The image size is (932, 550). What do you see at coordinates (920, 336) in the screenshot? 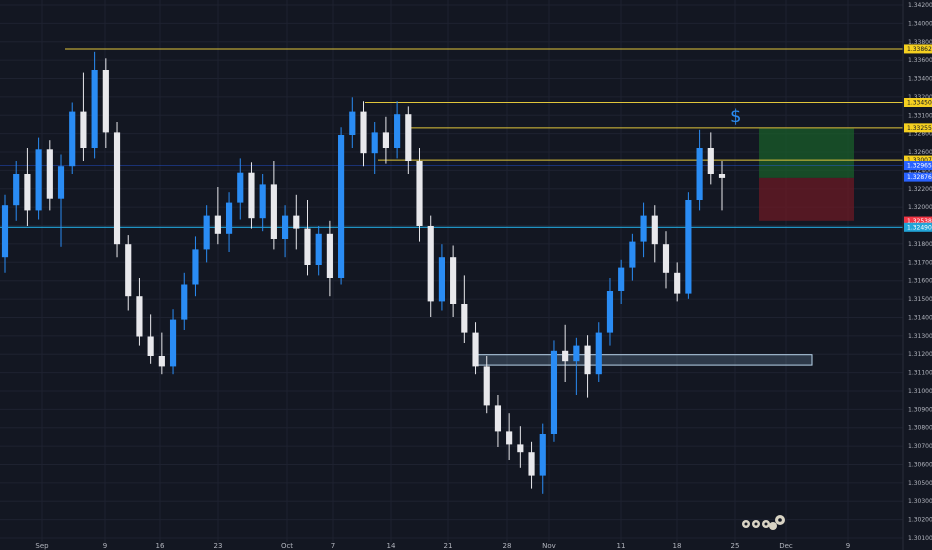
I see `y-tick-label: 1.31300` at bounding box center [920, 336].